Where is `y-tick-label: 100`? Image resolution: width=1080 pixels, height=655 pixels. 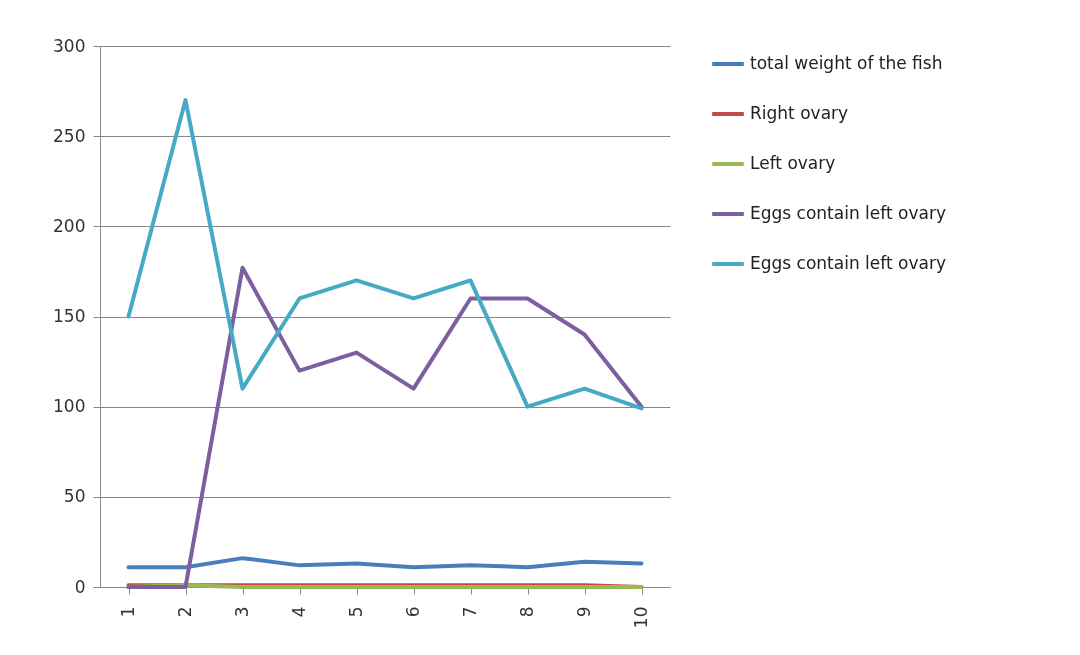
y-tick-label: 100 is located at coordinates (69, 406).